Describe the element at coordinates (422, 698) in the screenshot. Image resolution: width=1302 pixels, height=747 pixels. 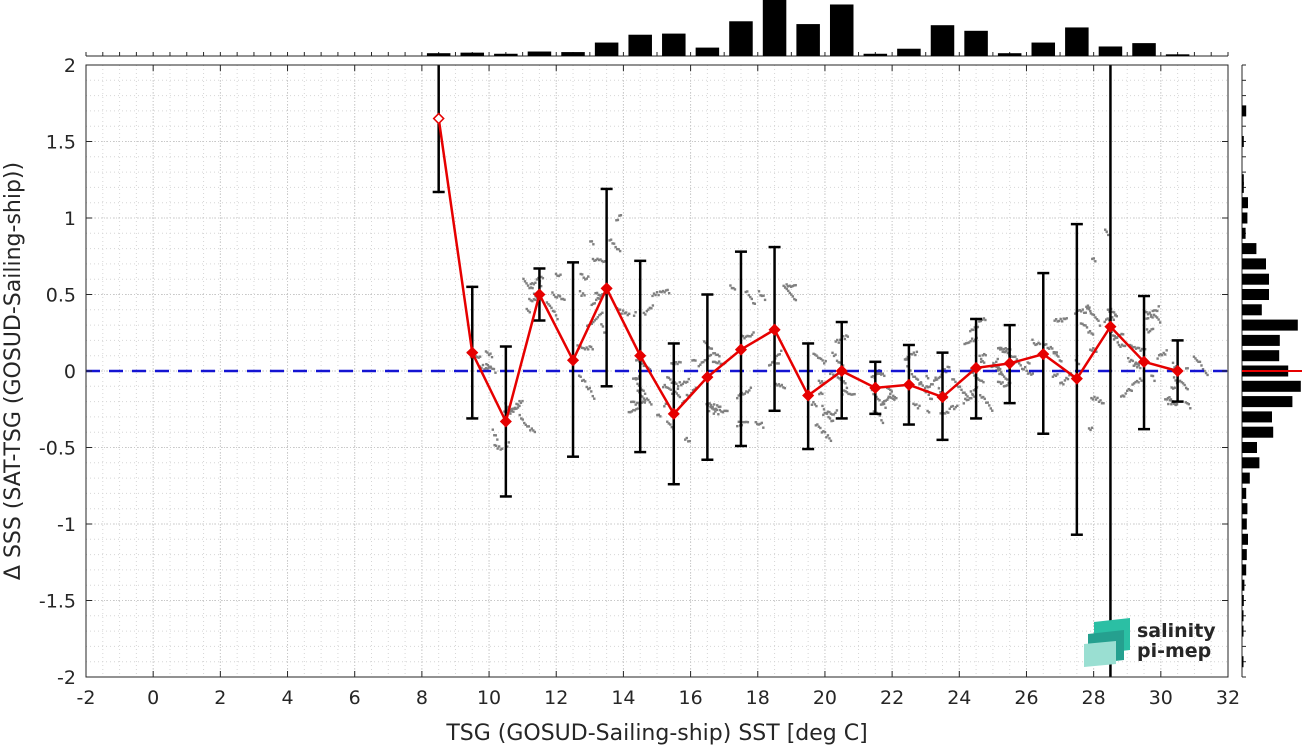
I see `x-tick-label: 8` at that location.